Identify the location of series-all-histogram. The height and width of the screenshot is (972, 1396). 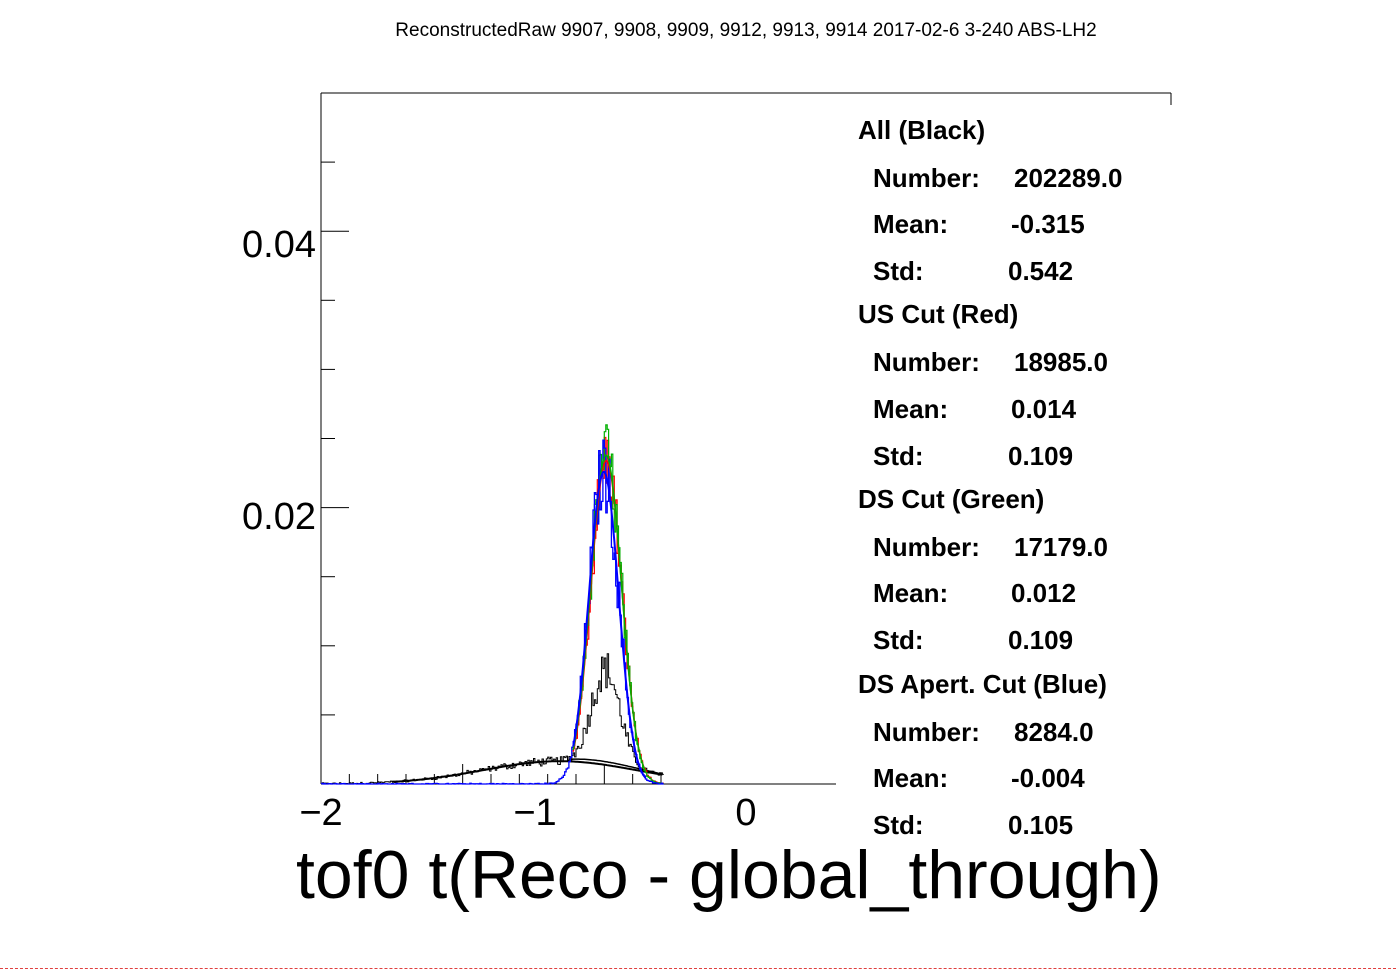
(492, 719).